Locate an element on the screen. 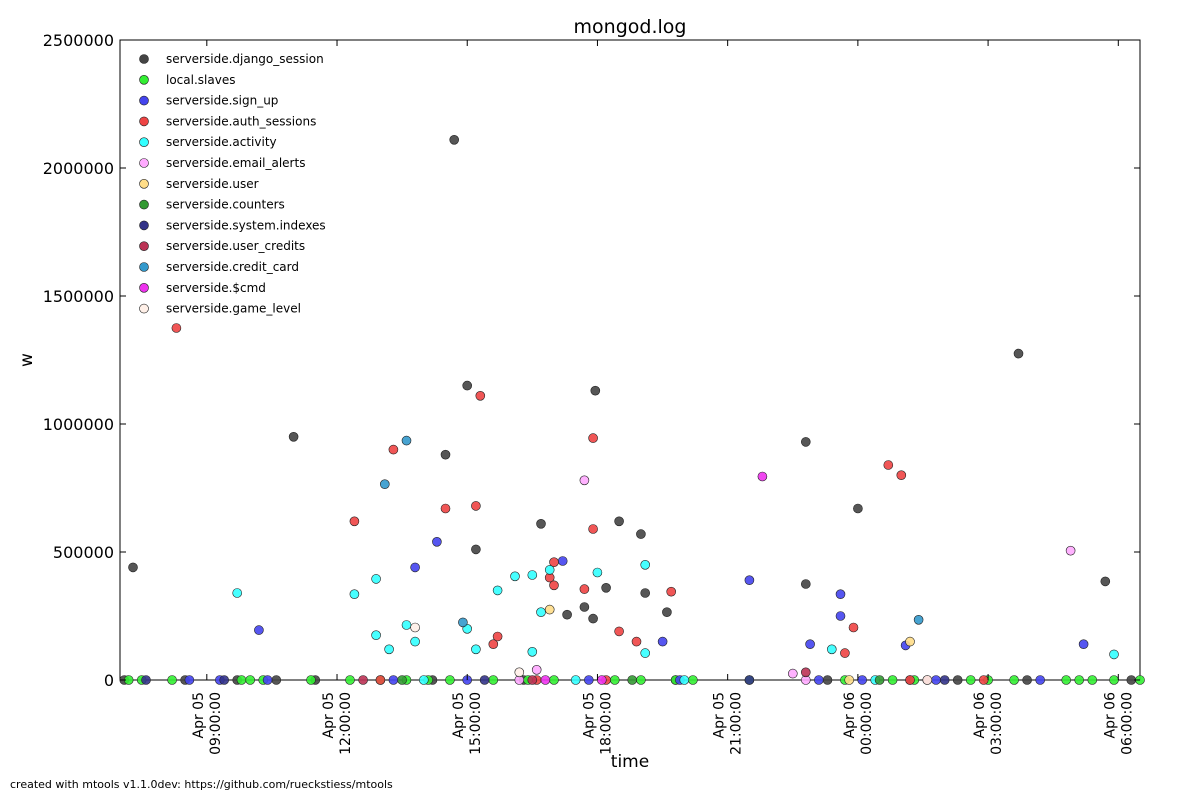 The width and height of the screenshot is (1200, 800). y-tick-label: 1000000 is located at coordinates (78, 424).